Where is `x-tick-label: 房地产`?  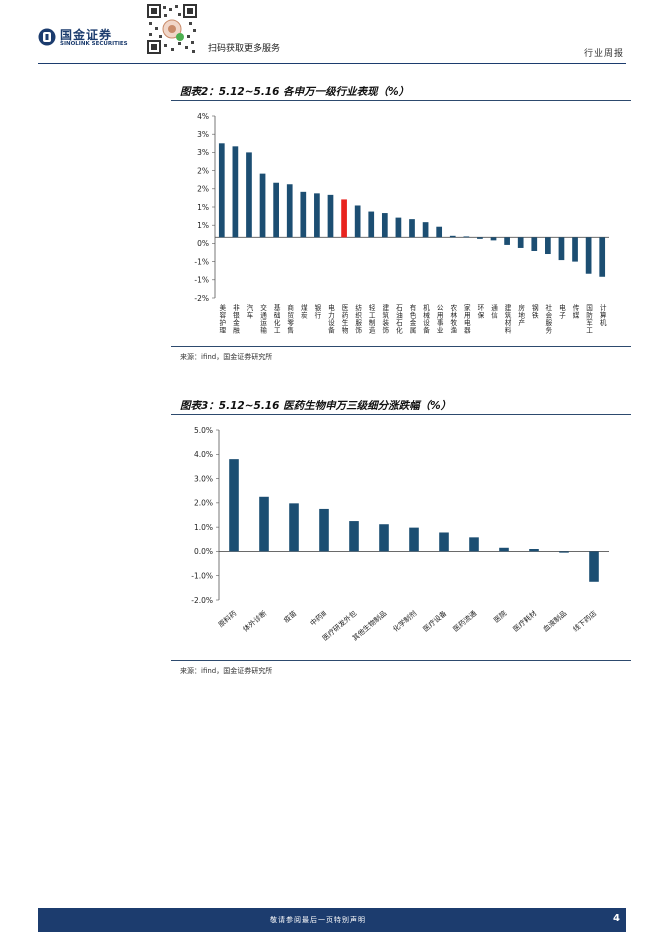 x-tick-label: 房地产 is located at coordinates (521, 315).